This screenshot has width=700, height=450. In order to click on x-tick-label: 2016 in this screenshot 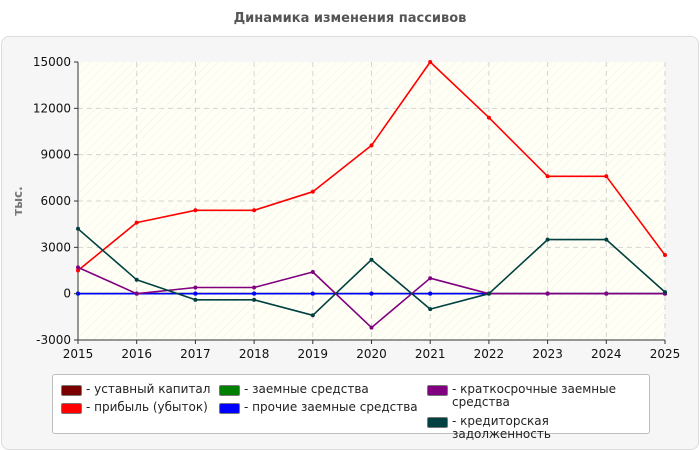, I will do `click(136, 354)`.